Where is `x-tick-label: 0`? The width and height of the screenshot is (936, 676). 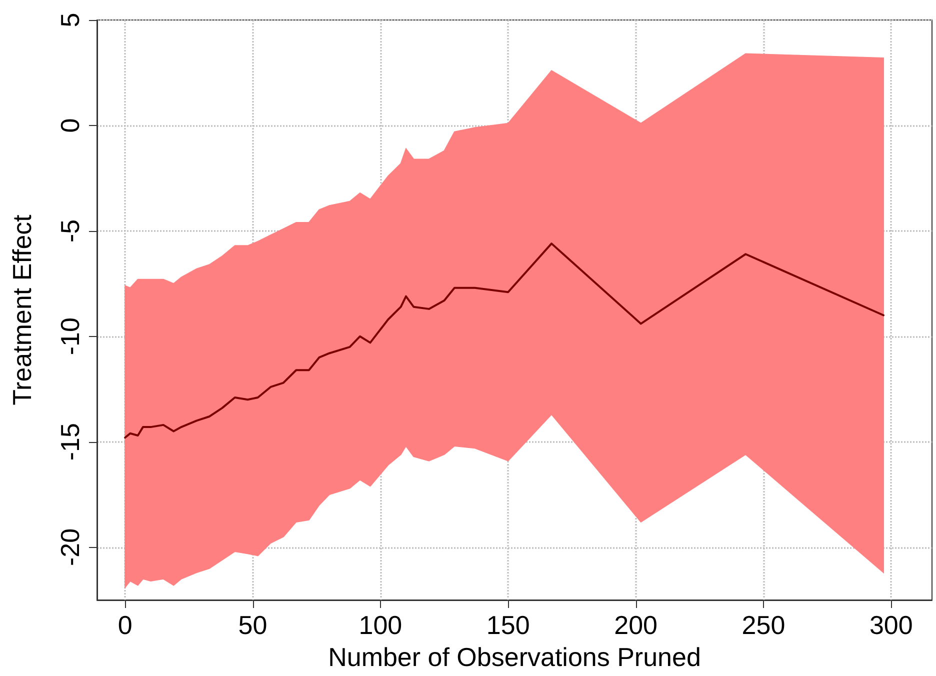
x-tick-label: 0 is located at coordinates (125, 625).